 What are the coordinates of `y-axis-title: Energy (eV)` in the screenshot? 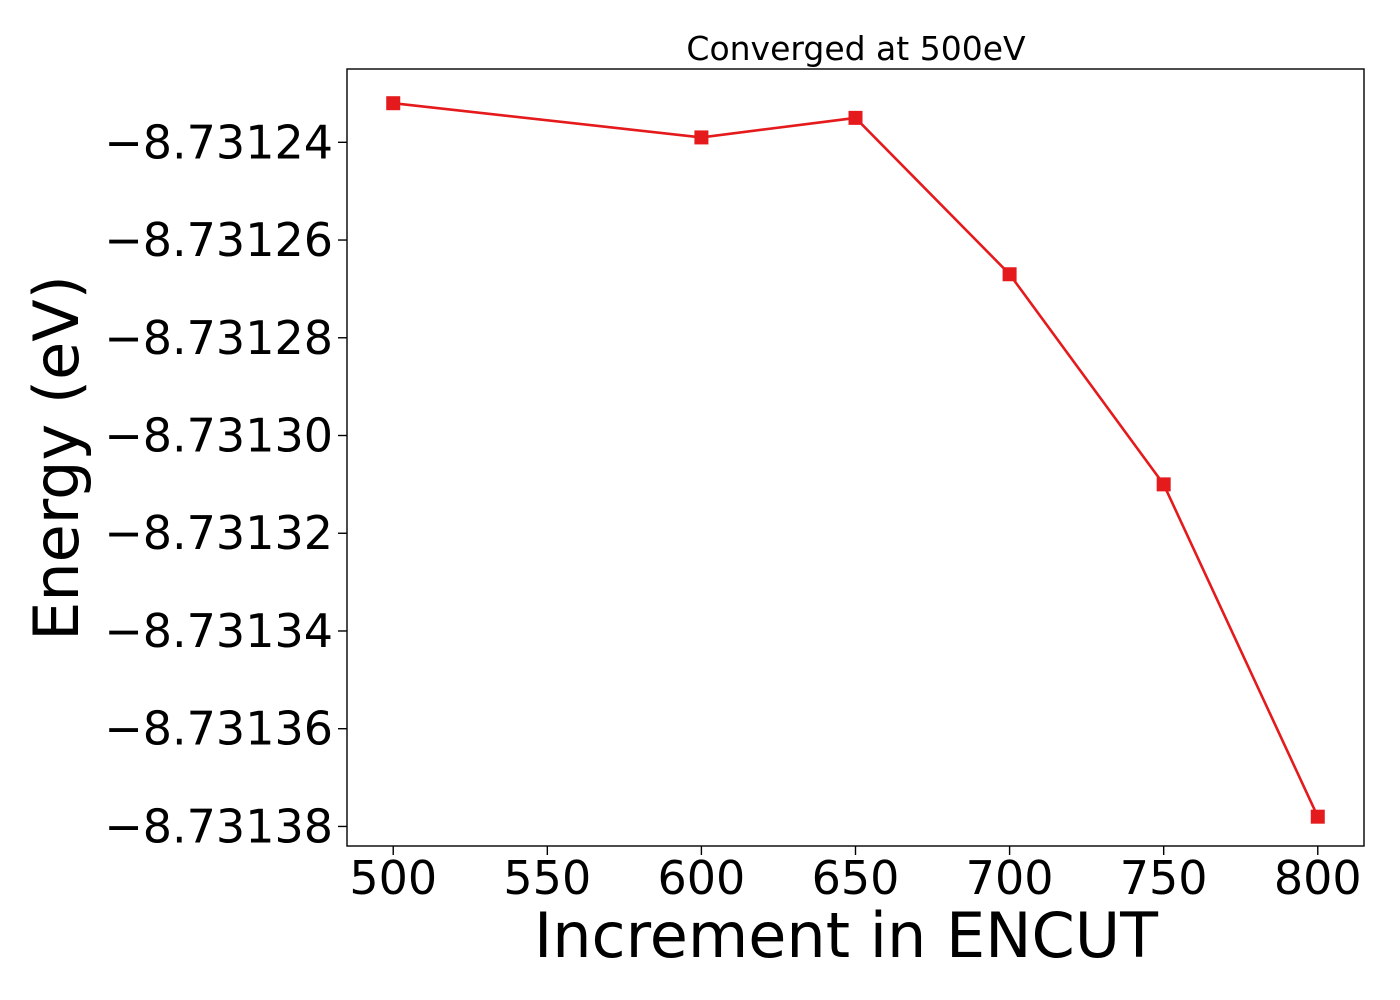 It's located at (56, 458).